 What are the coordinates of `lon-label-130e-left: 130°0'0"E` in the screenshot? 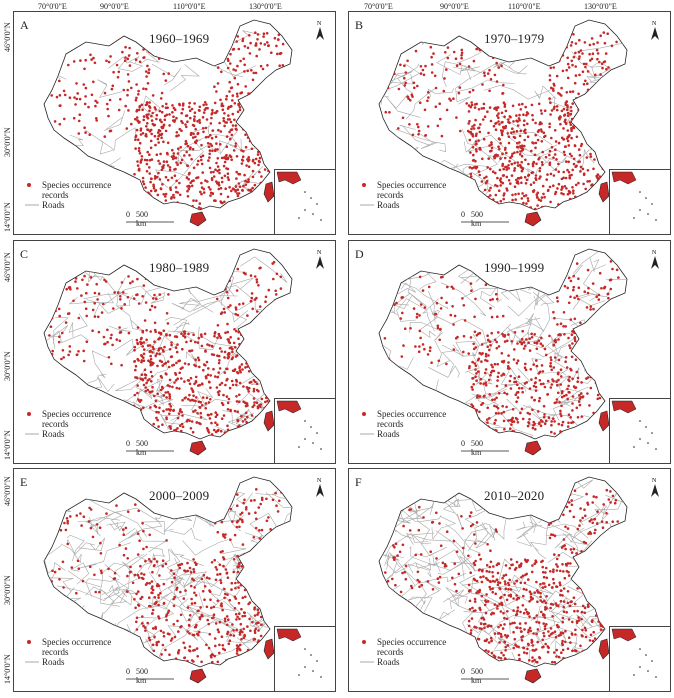 It's located at (265, 6).